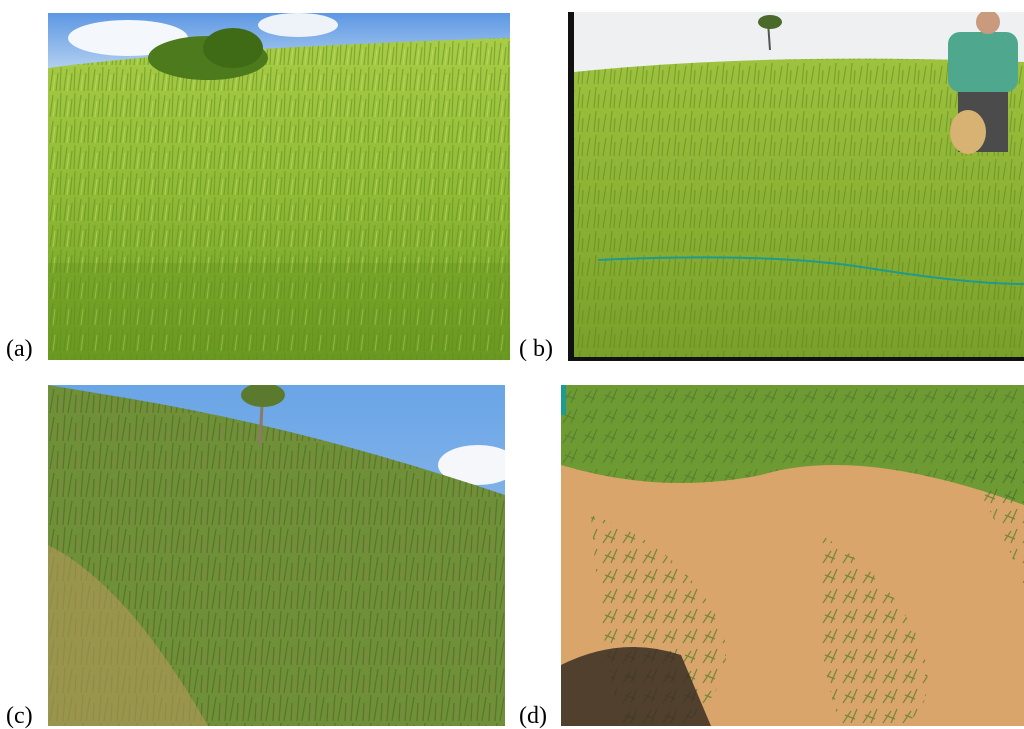  I want to click on panel-label-d: (d), so click(533, 716).